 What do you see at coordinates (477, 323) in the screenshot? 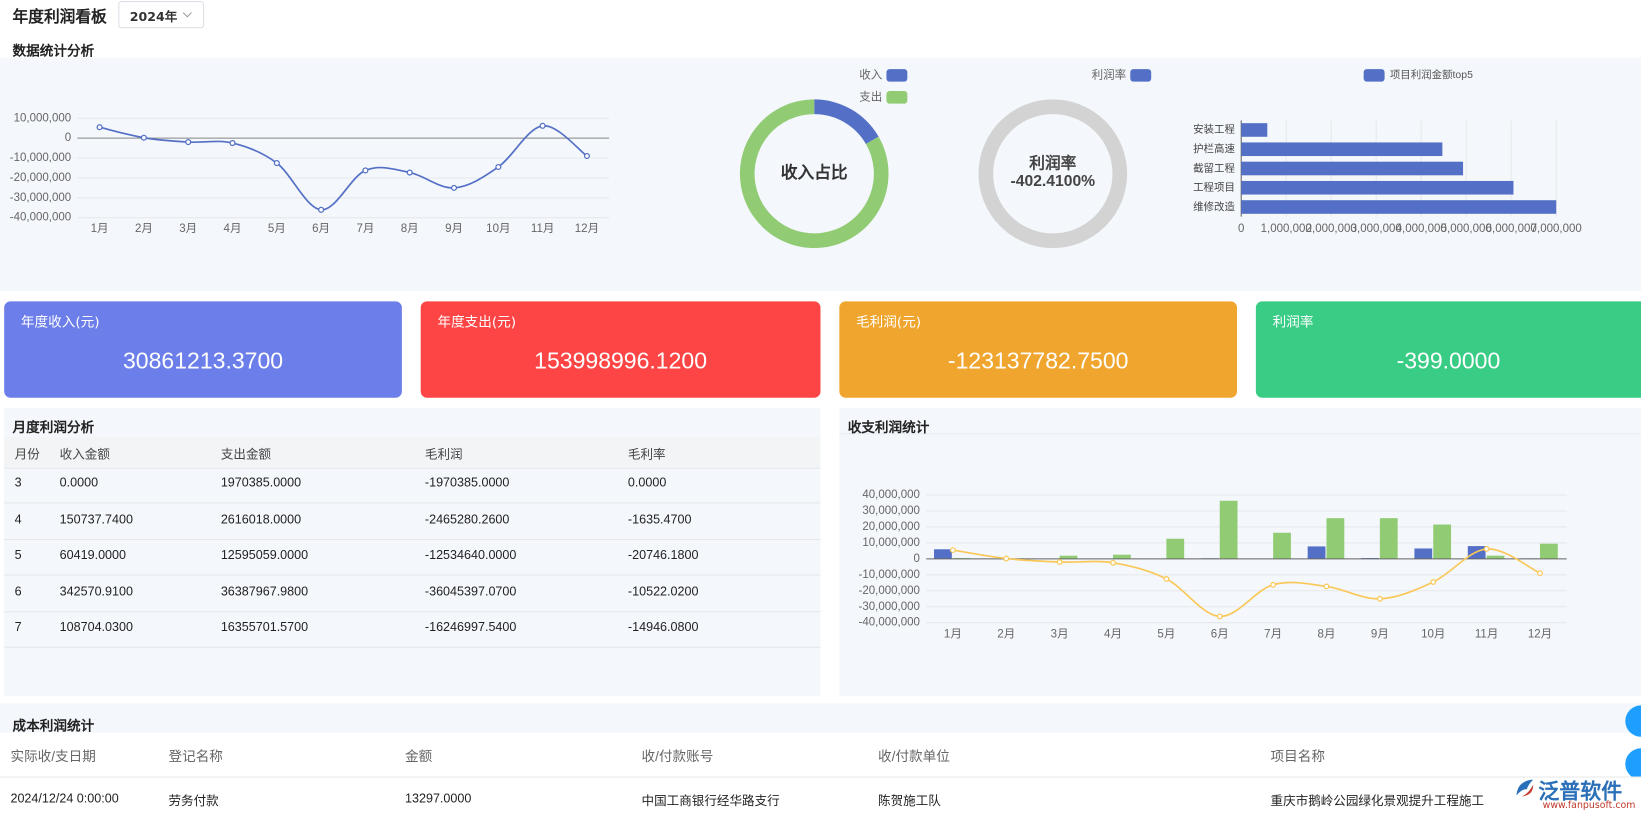
I see `card-label: 年度支出(元)` at bounding box center [477, 323].